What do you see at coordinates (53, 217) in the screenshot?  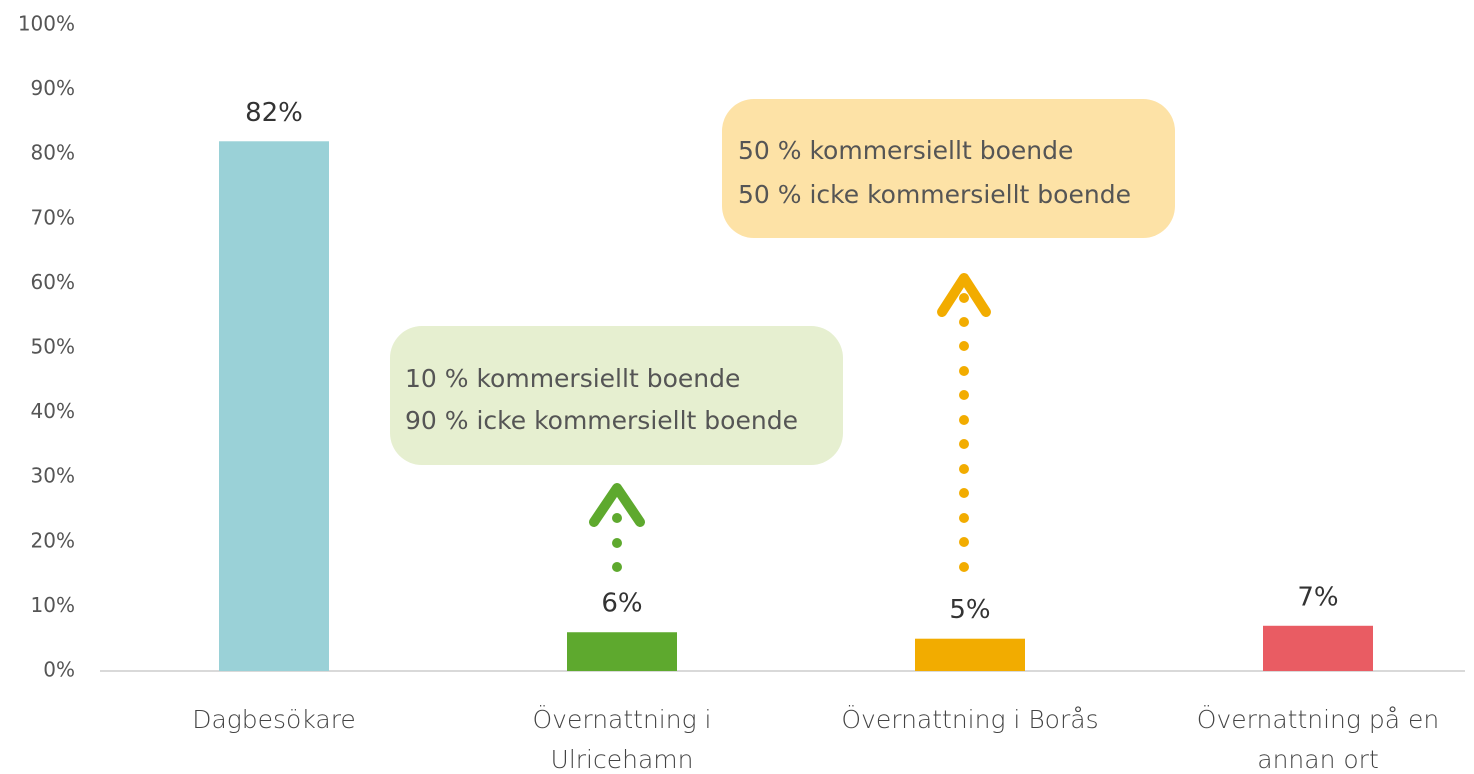 I see `y-tick-label: 70%` at bounding box center [53, 217].